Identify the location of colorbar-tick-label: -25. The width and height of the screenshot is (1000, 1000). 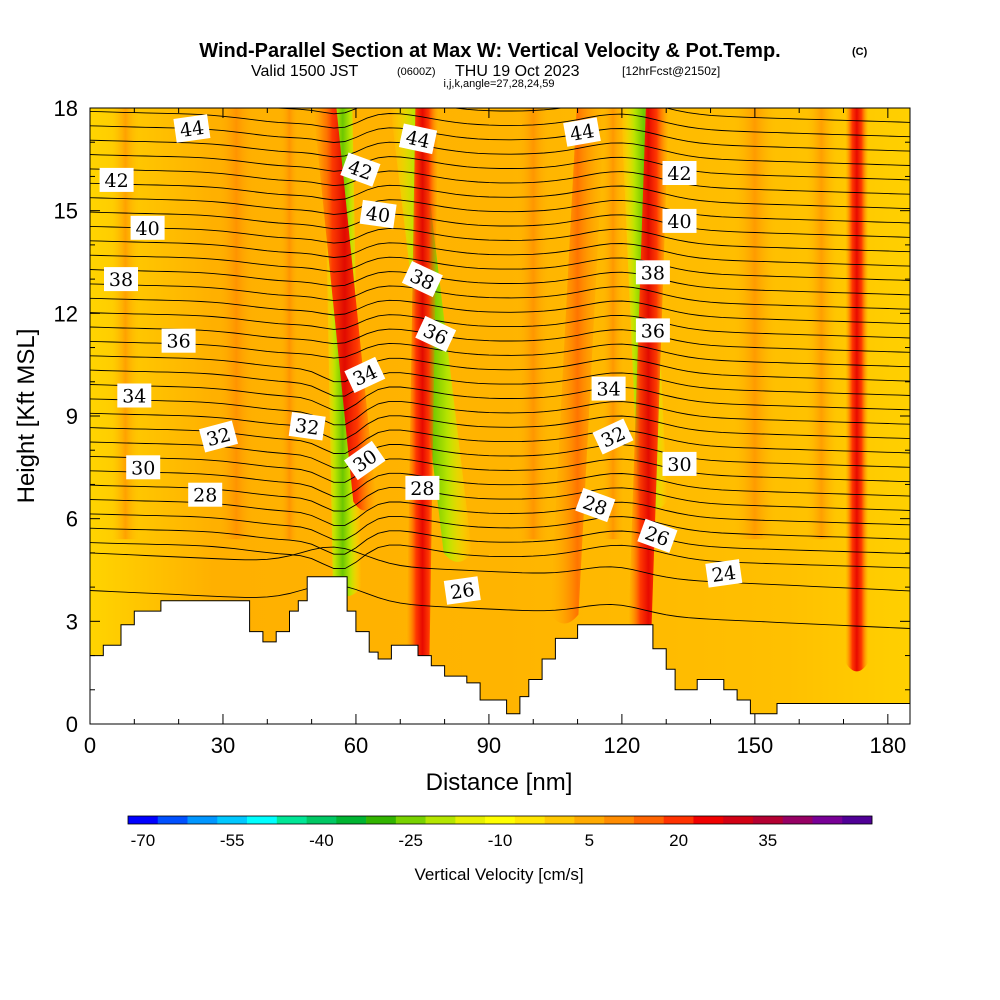
(410, 840).